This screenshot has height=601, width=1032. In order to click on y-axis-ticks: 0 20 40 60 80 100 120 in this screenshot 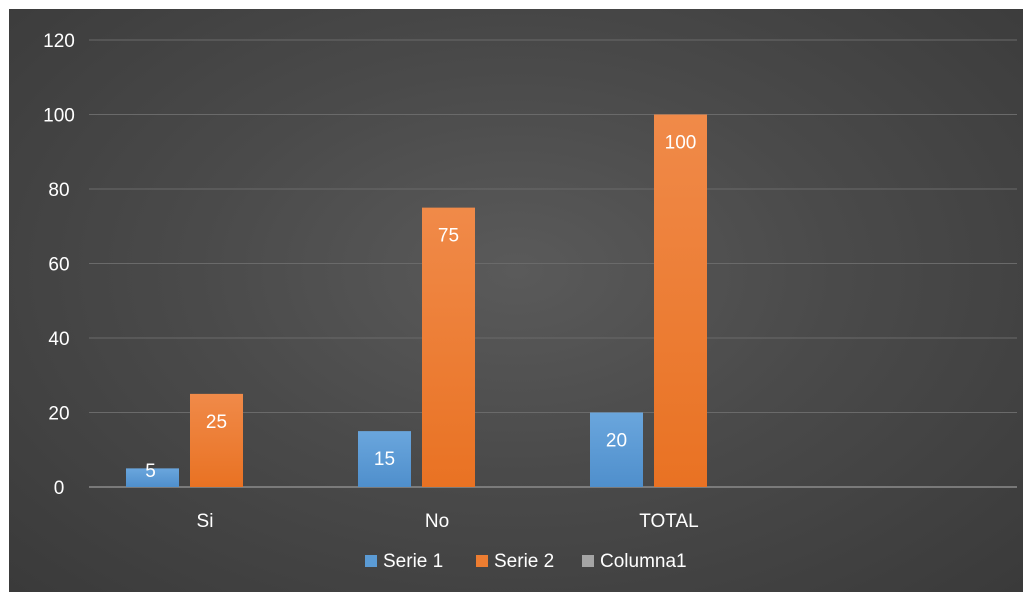, I will do `click(59, 265)`.